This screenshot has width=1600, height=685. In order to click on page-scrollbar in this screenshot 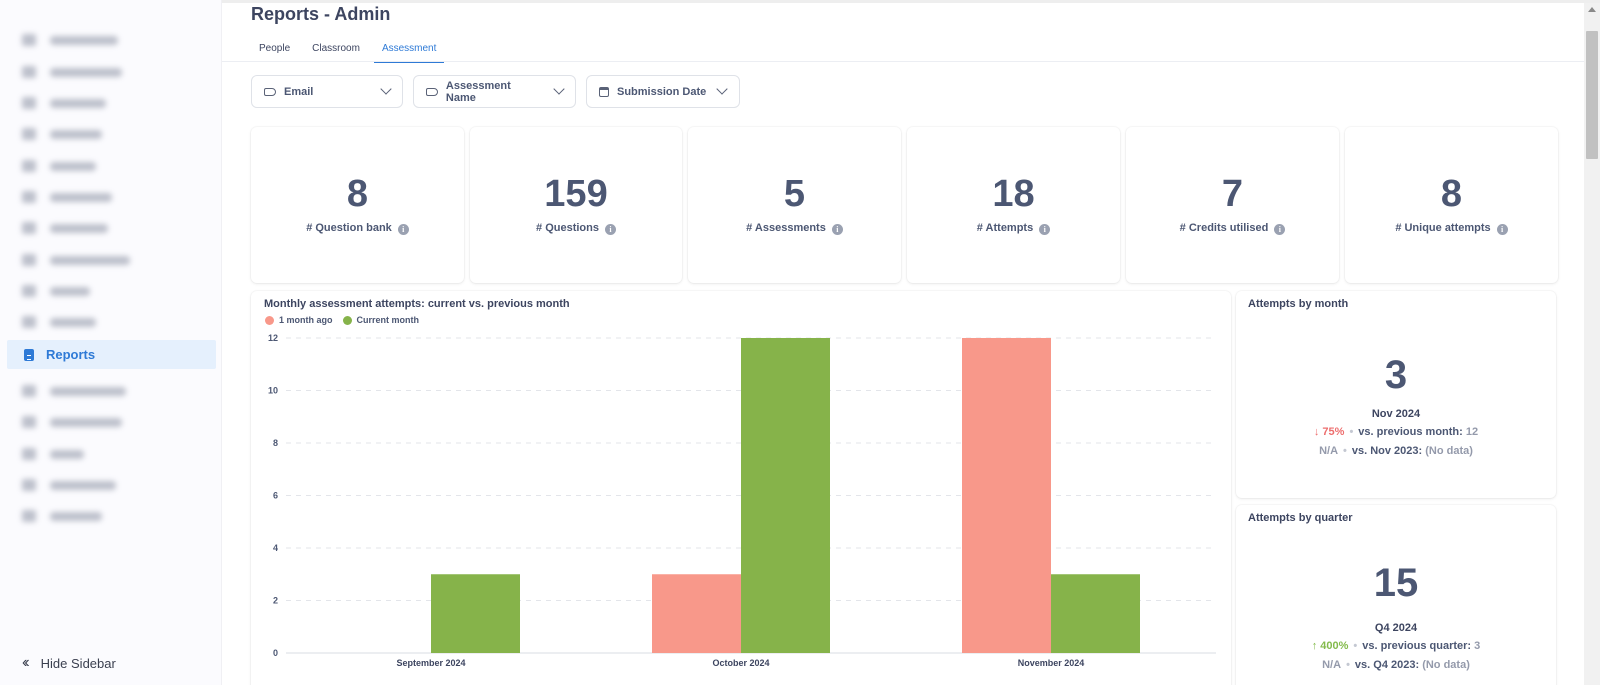, I will do `click(1592, 344)`.